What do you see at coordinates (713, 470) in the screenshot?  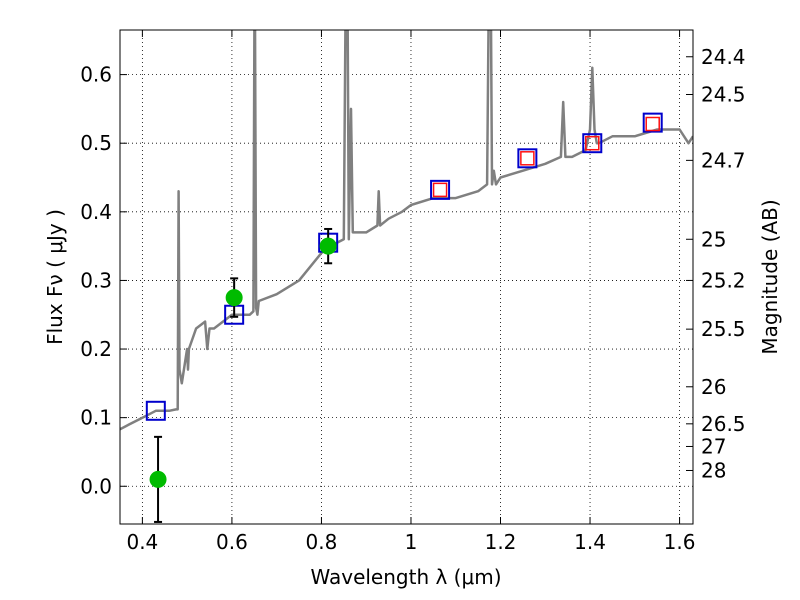 I see `mag-tick-label: 28` at bounding box center [713, 470].